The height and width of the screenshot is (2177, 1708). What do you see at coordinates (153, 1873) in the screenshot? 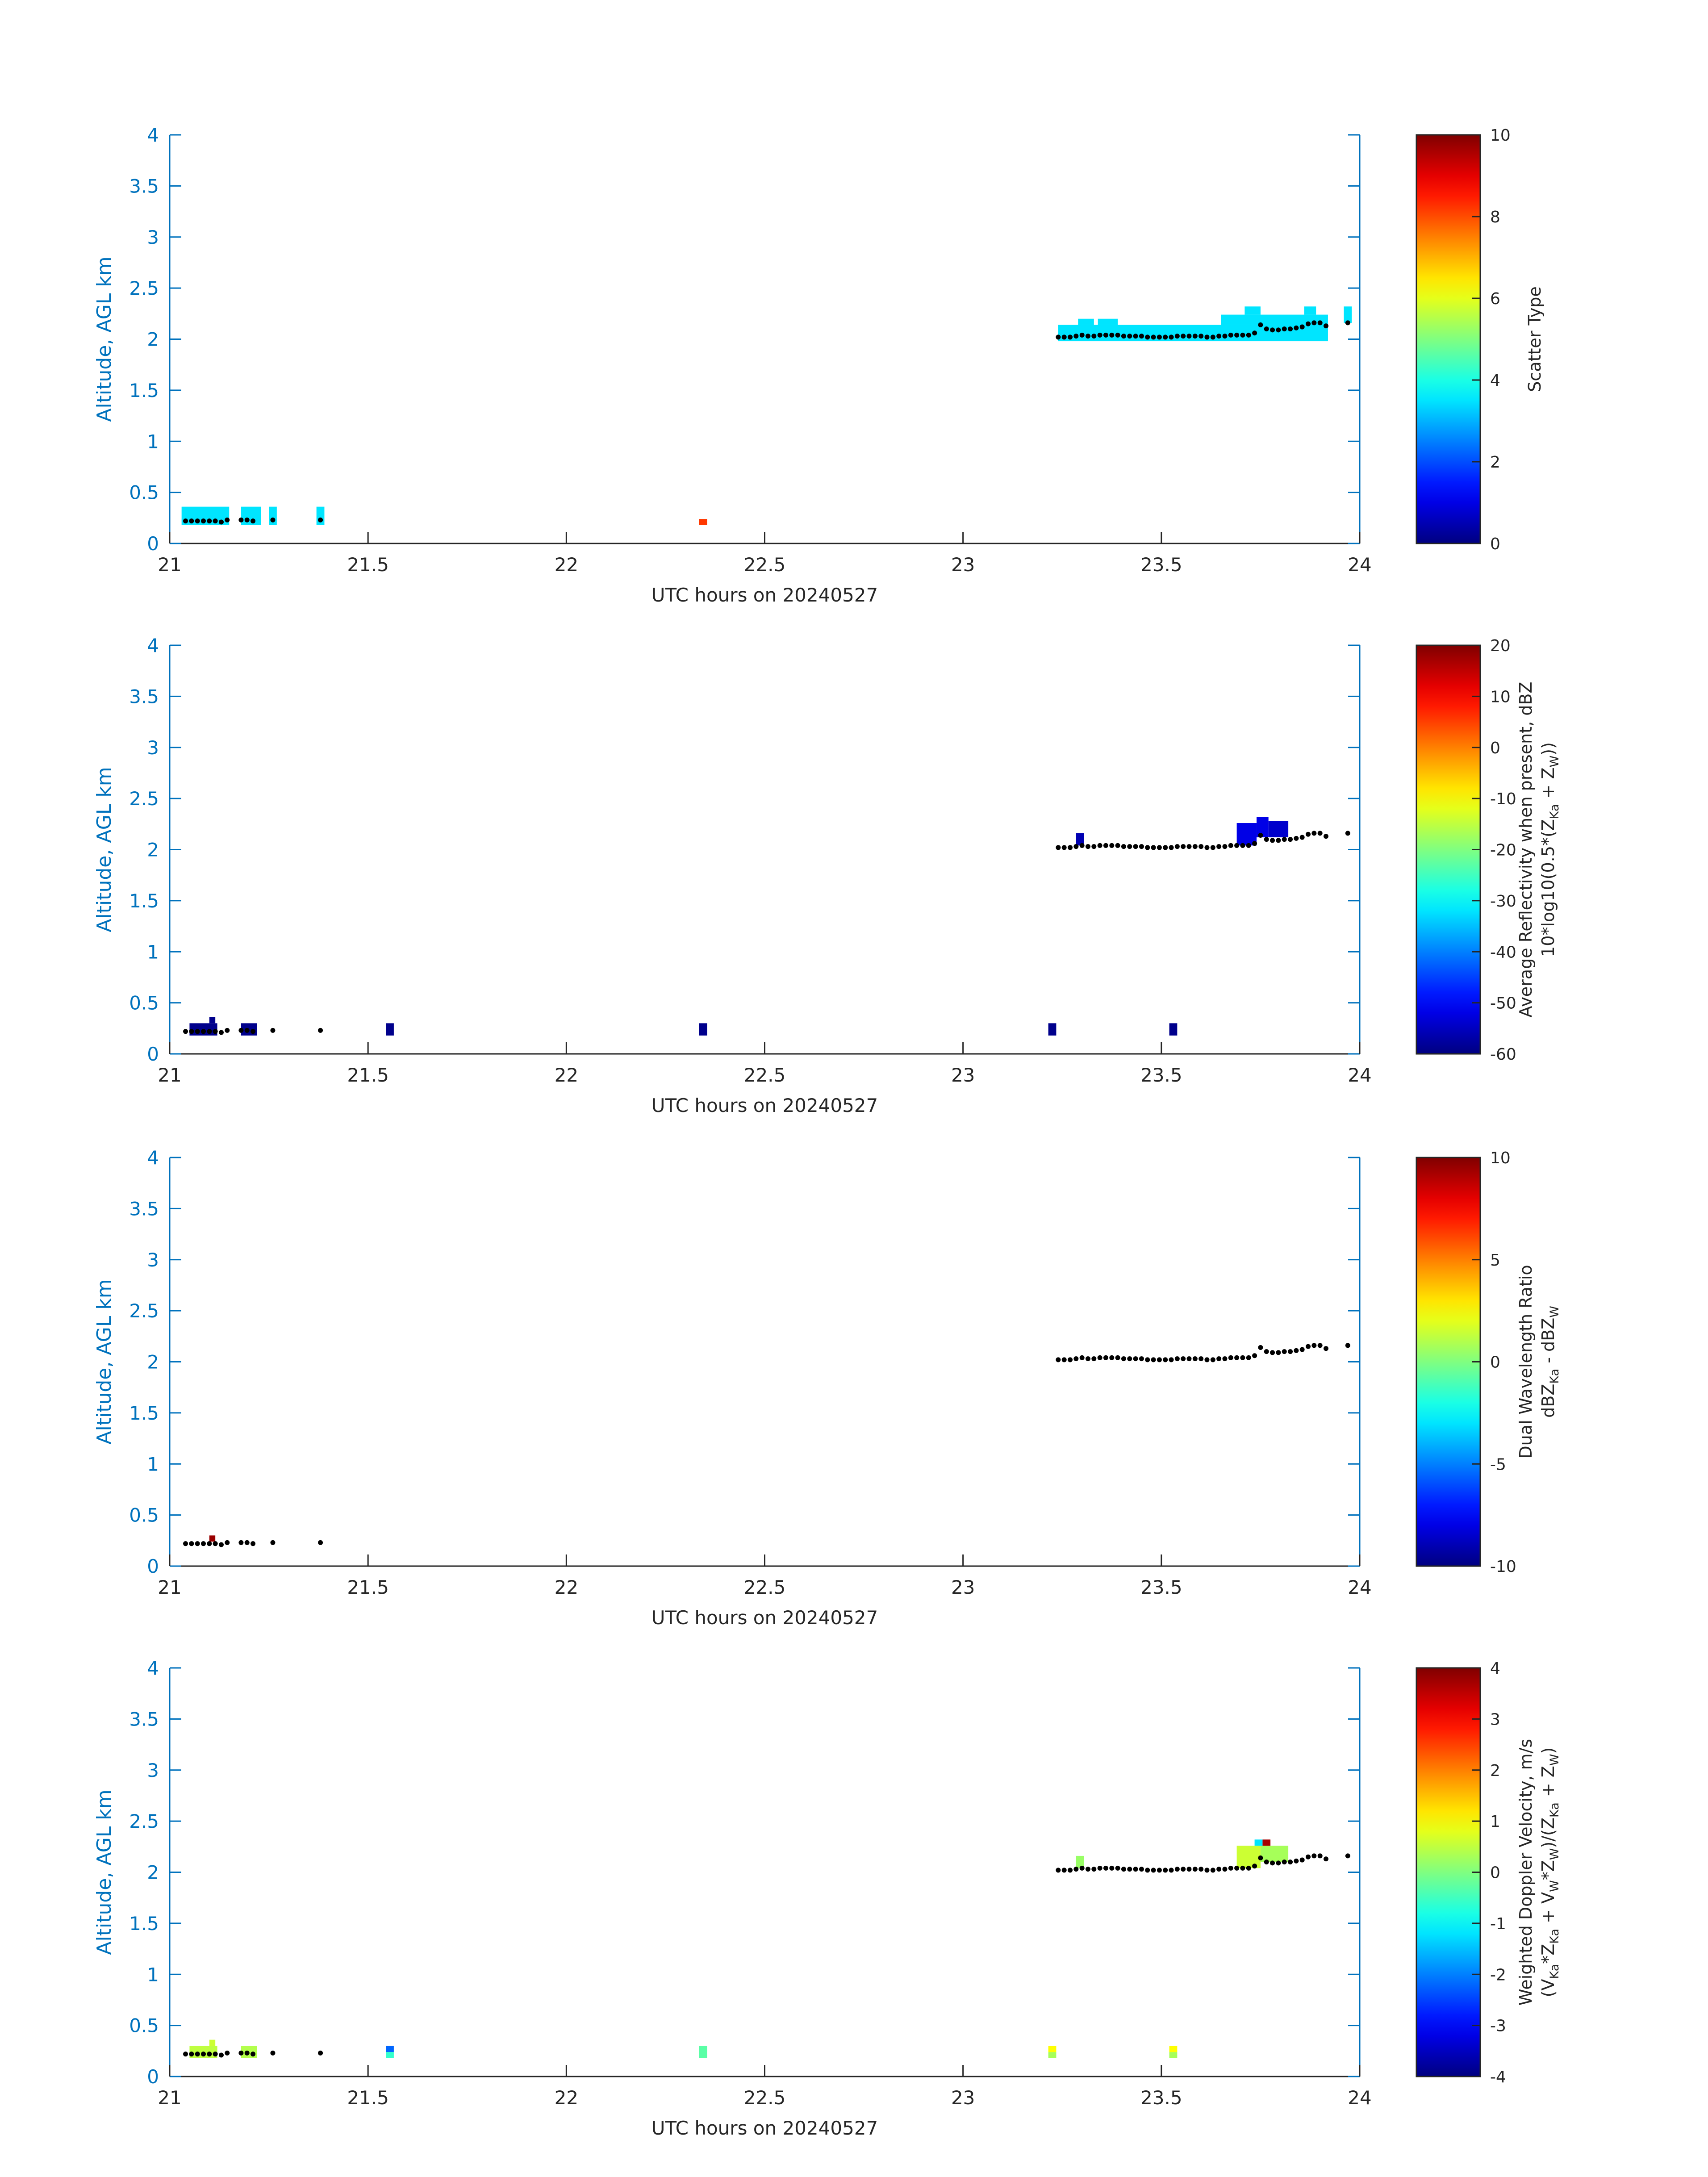
I see `y-tick-label: 2` at bounding box center [153, 1873].